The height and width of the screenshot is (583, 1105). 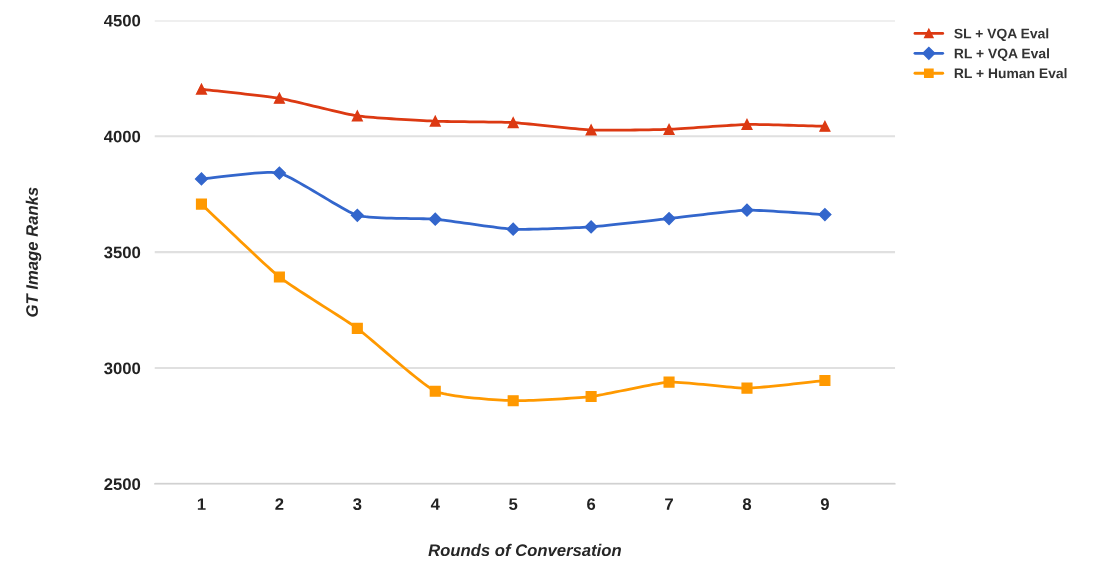 What do you see at coordinates (201, 504) in the screenshot?
I see `x-tick-label: 1` at bounding box center [201, 504].